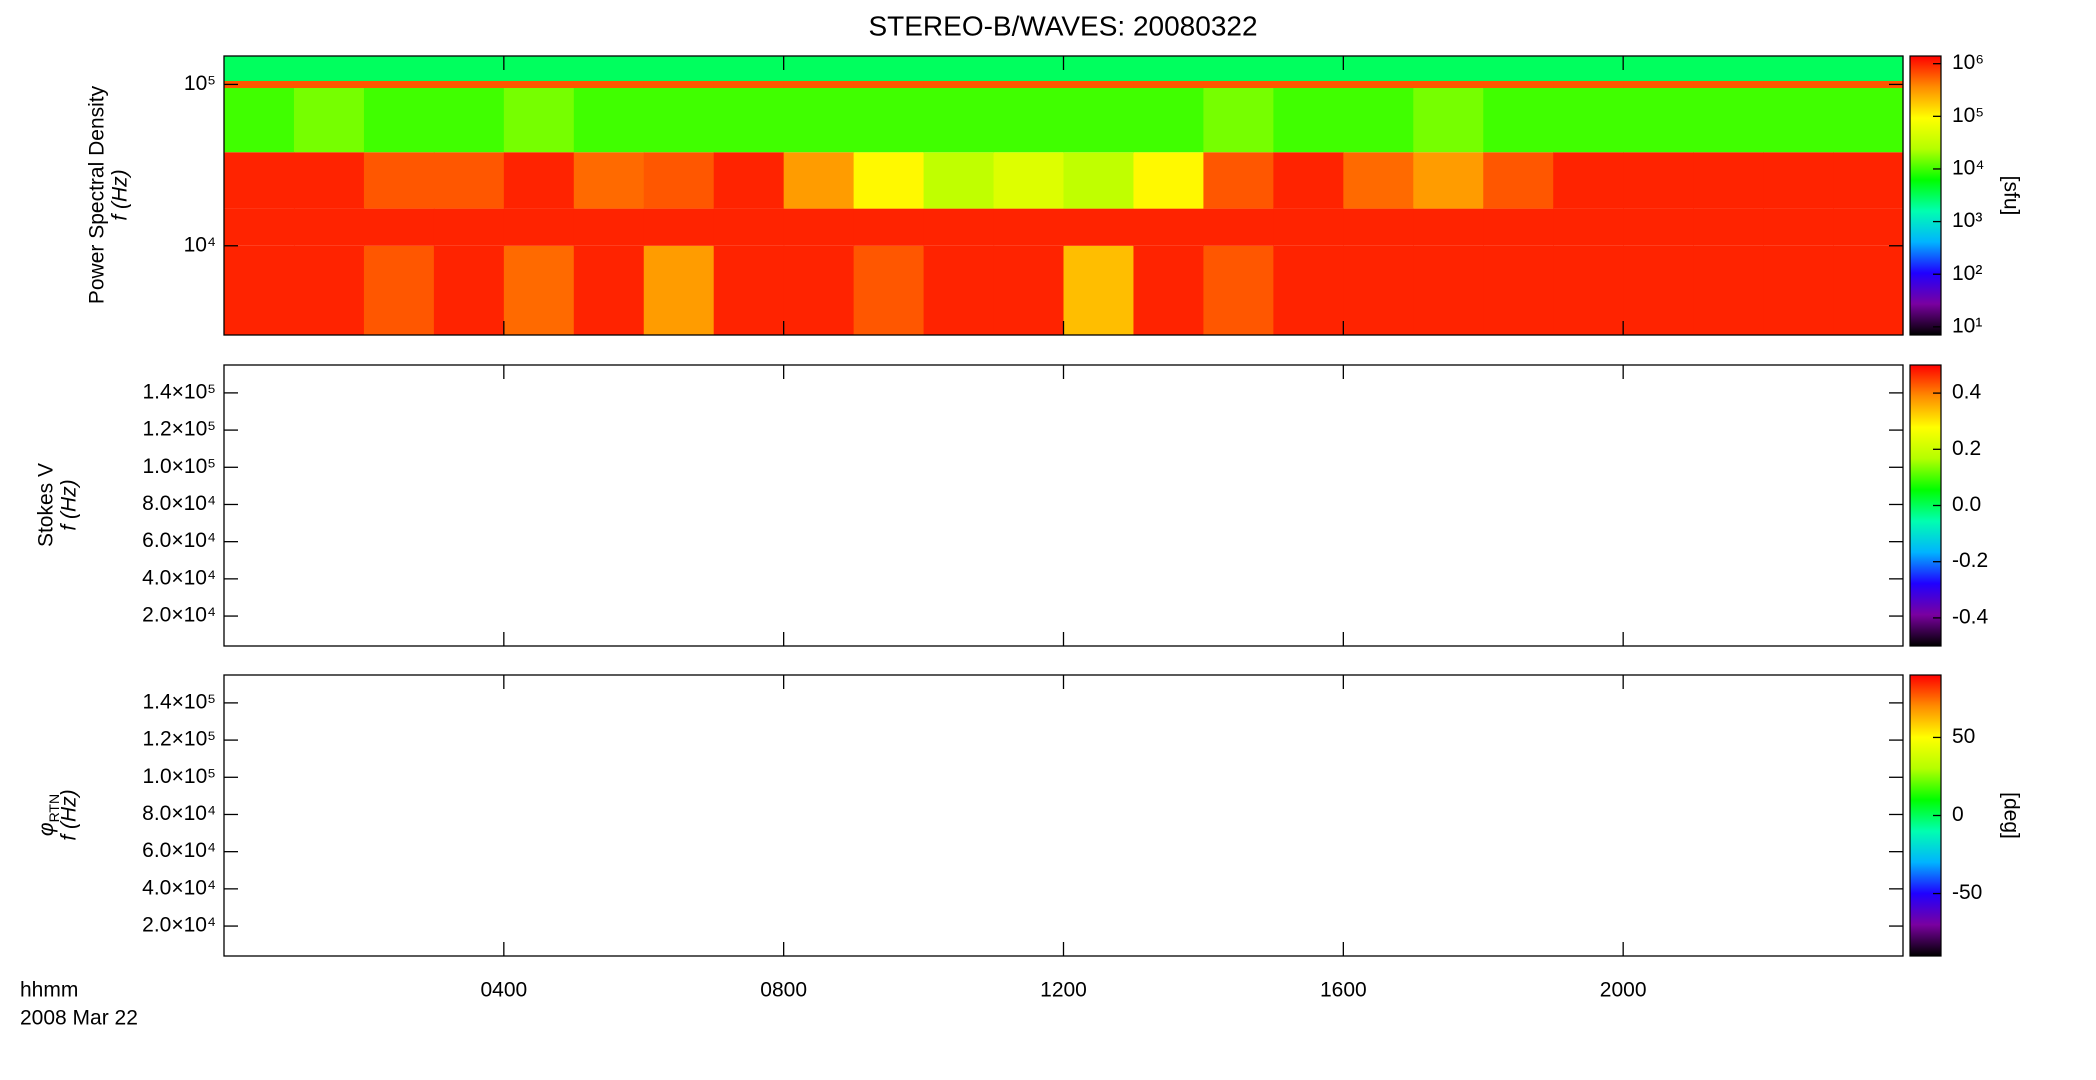 The image size is (2096, 1080). Describe the element at coordinates (179, 813) in the screenshot. I see `y-tick-label: 8.0×10⁴` at that location.